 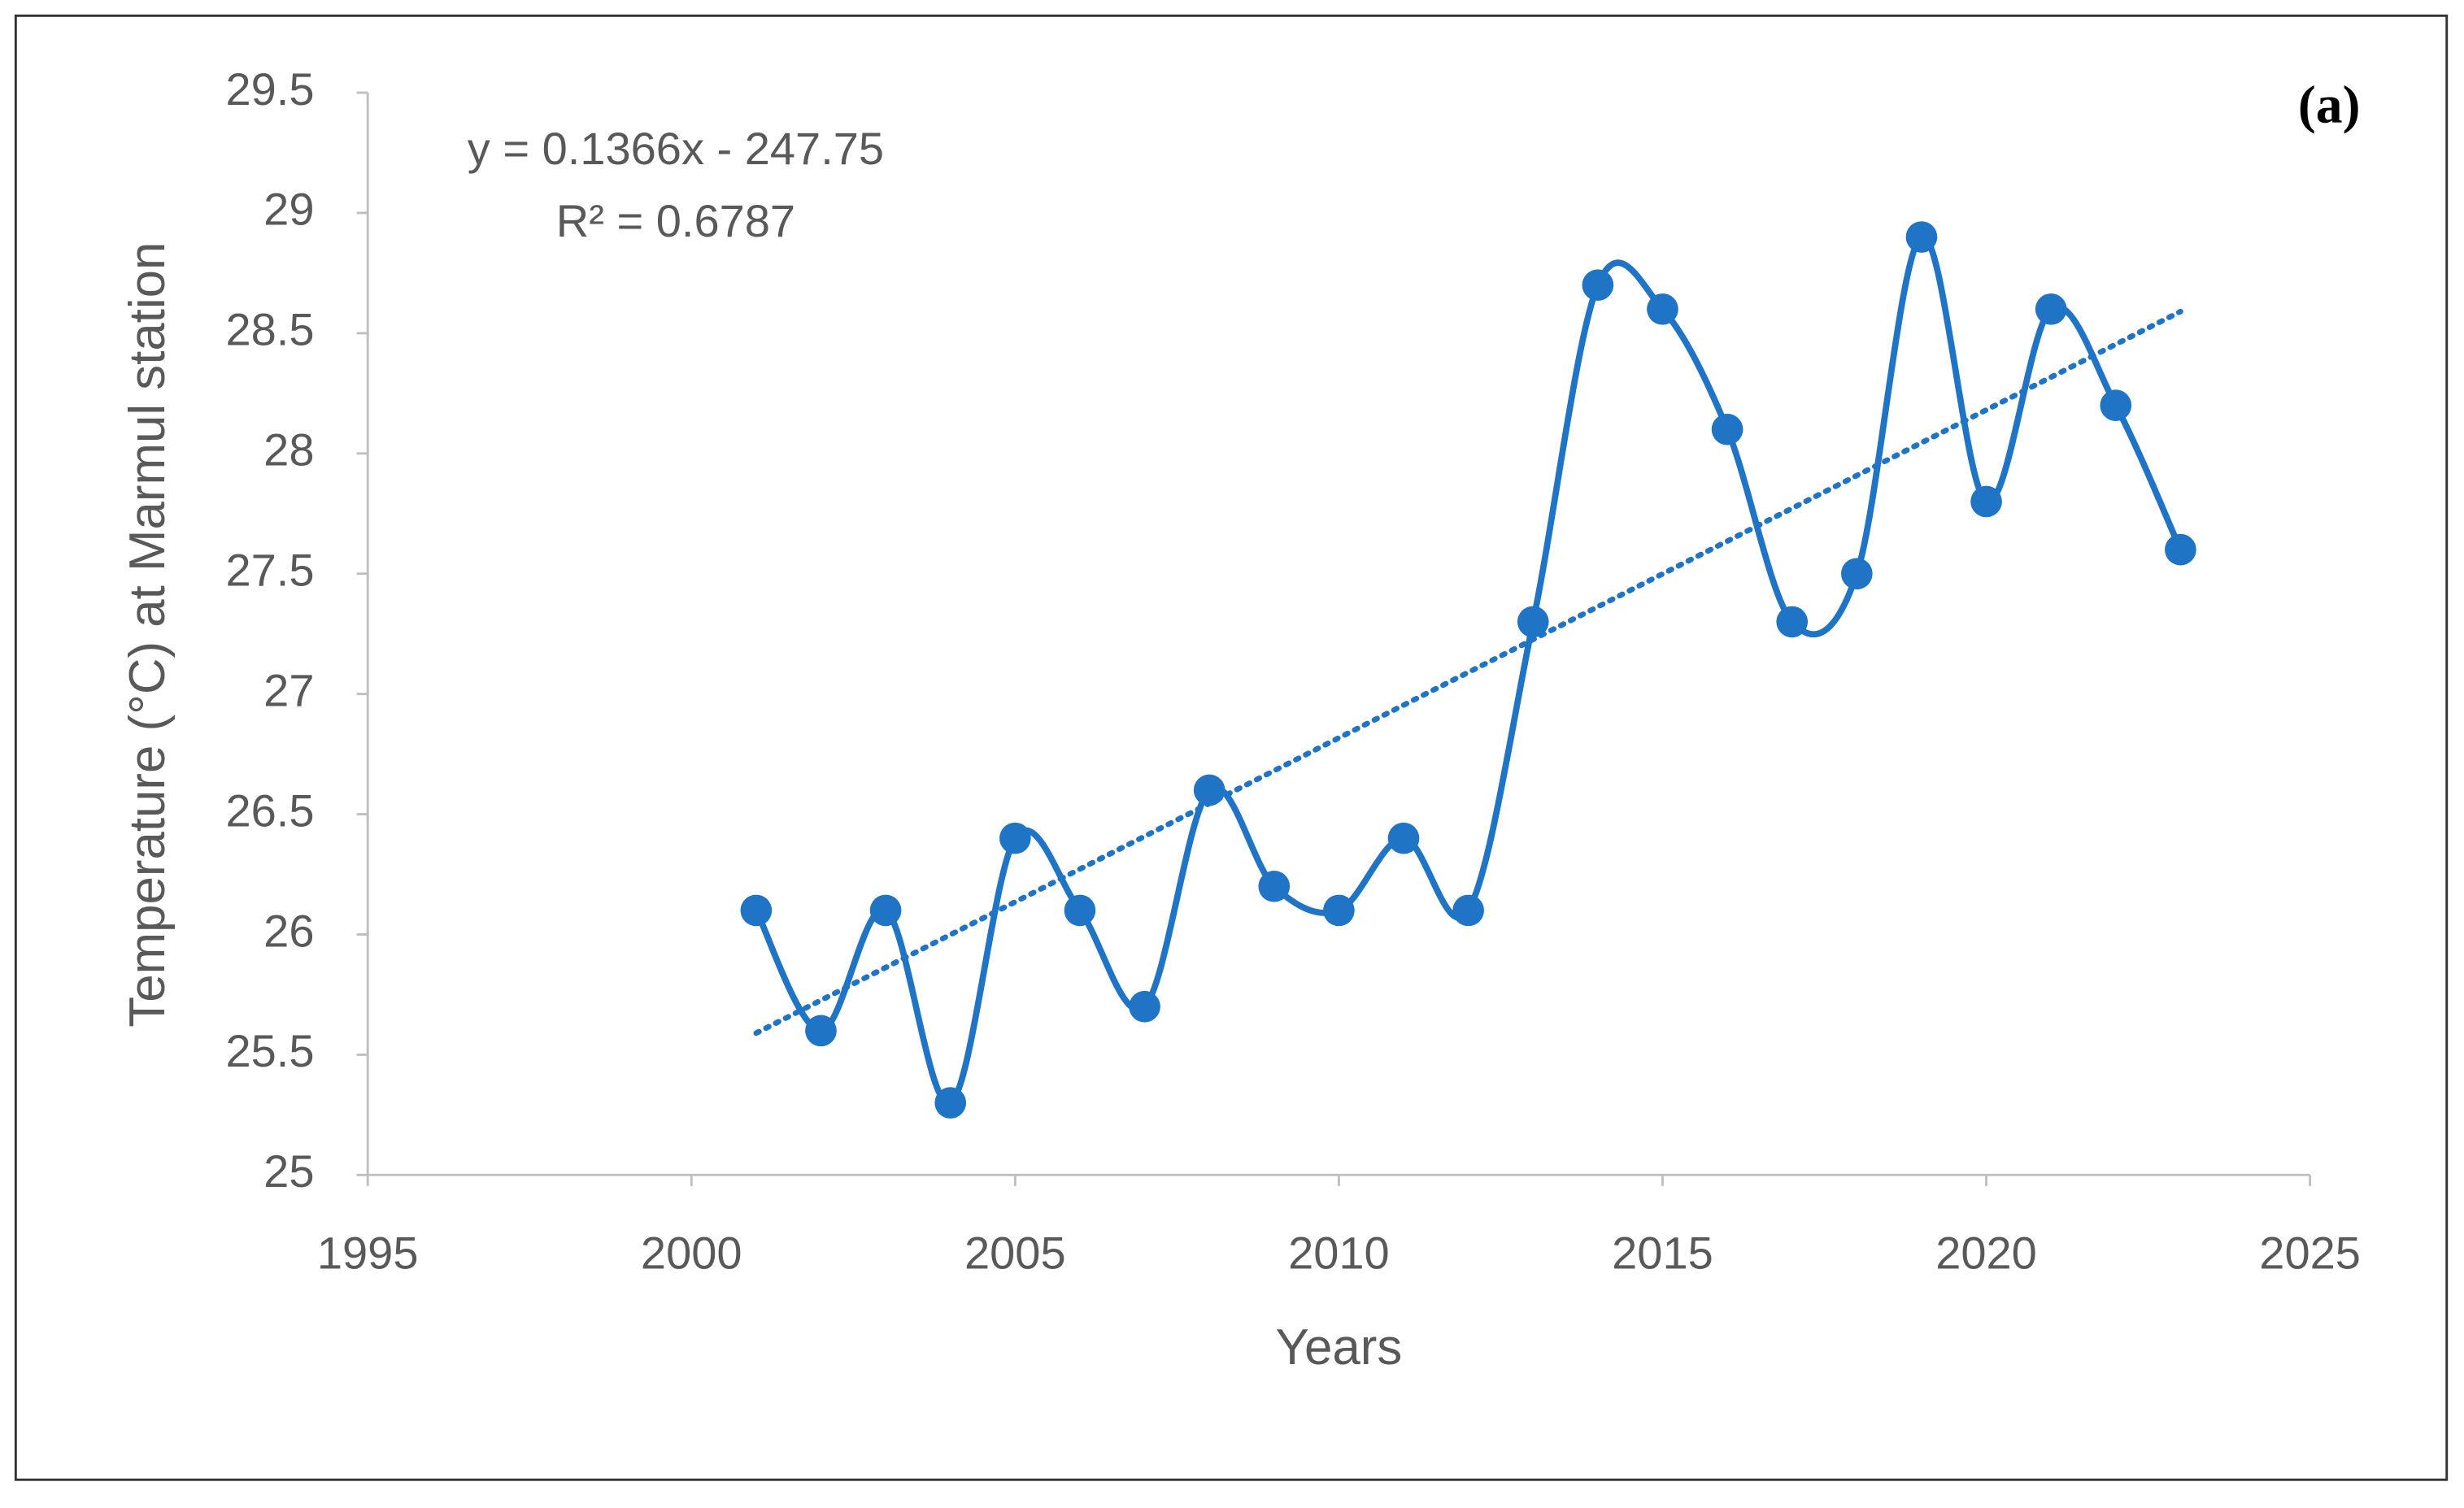 What do you see at coordinates (2310, 1253) in the screenshot?
I see `x-tick-label: 2025` at bounding box center [2310, 1253].